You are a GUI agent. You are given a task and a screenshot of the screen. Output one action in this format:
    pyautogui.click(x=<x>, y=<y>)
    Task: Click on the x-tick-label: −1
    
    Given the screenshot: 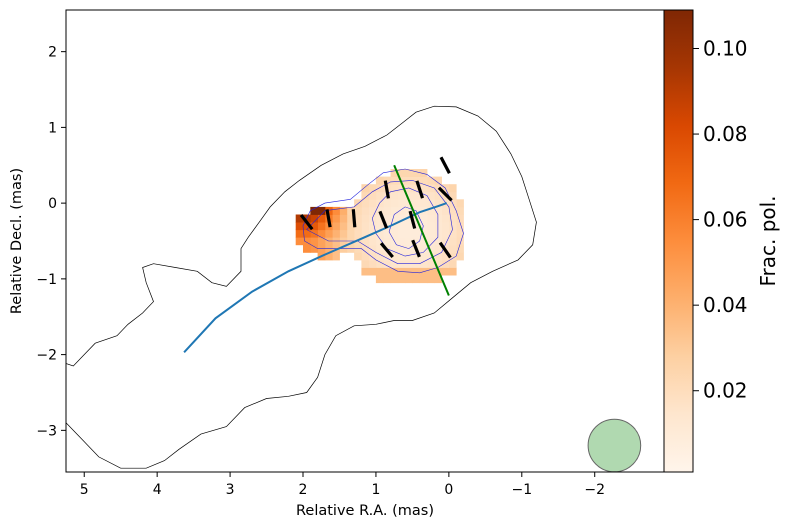 What is the action you would take?
    pyautogui.click(x=521, y=490)
    